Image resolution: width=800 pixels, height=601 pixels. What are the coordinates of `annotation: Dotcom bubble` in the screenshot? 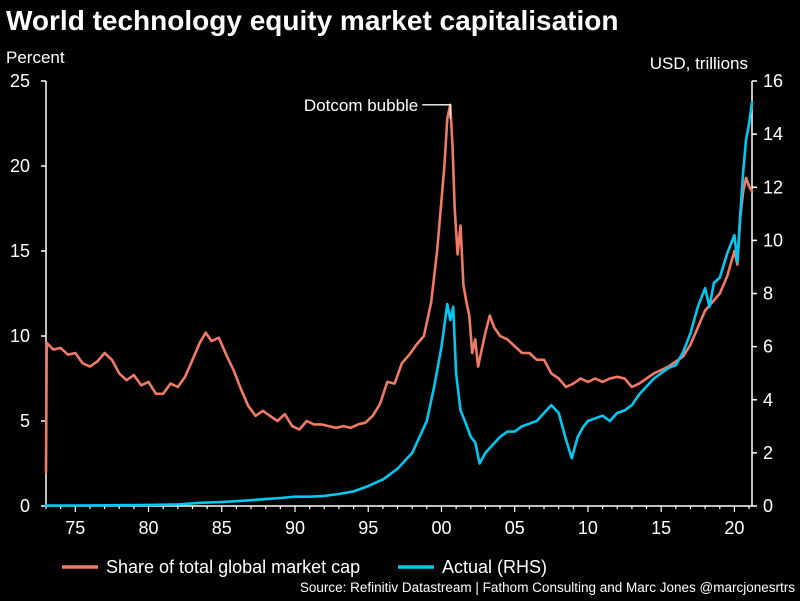 It's located at (377, 107).